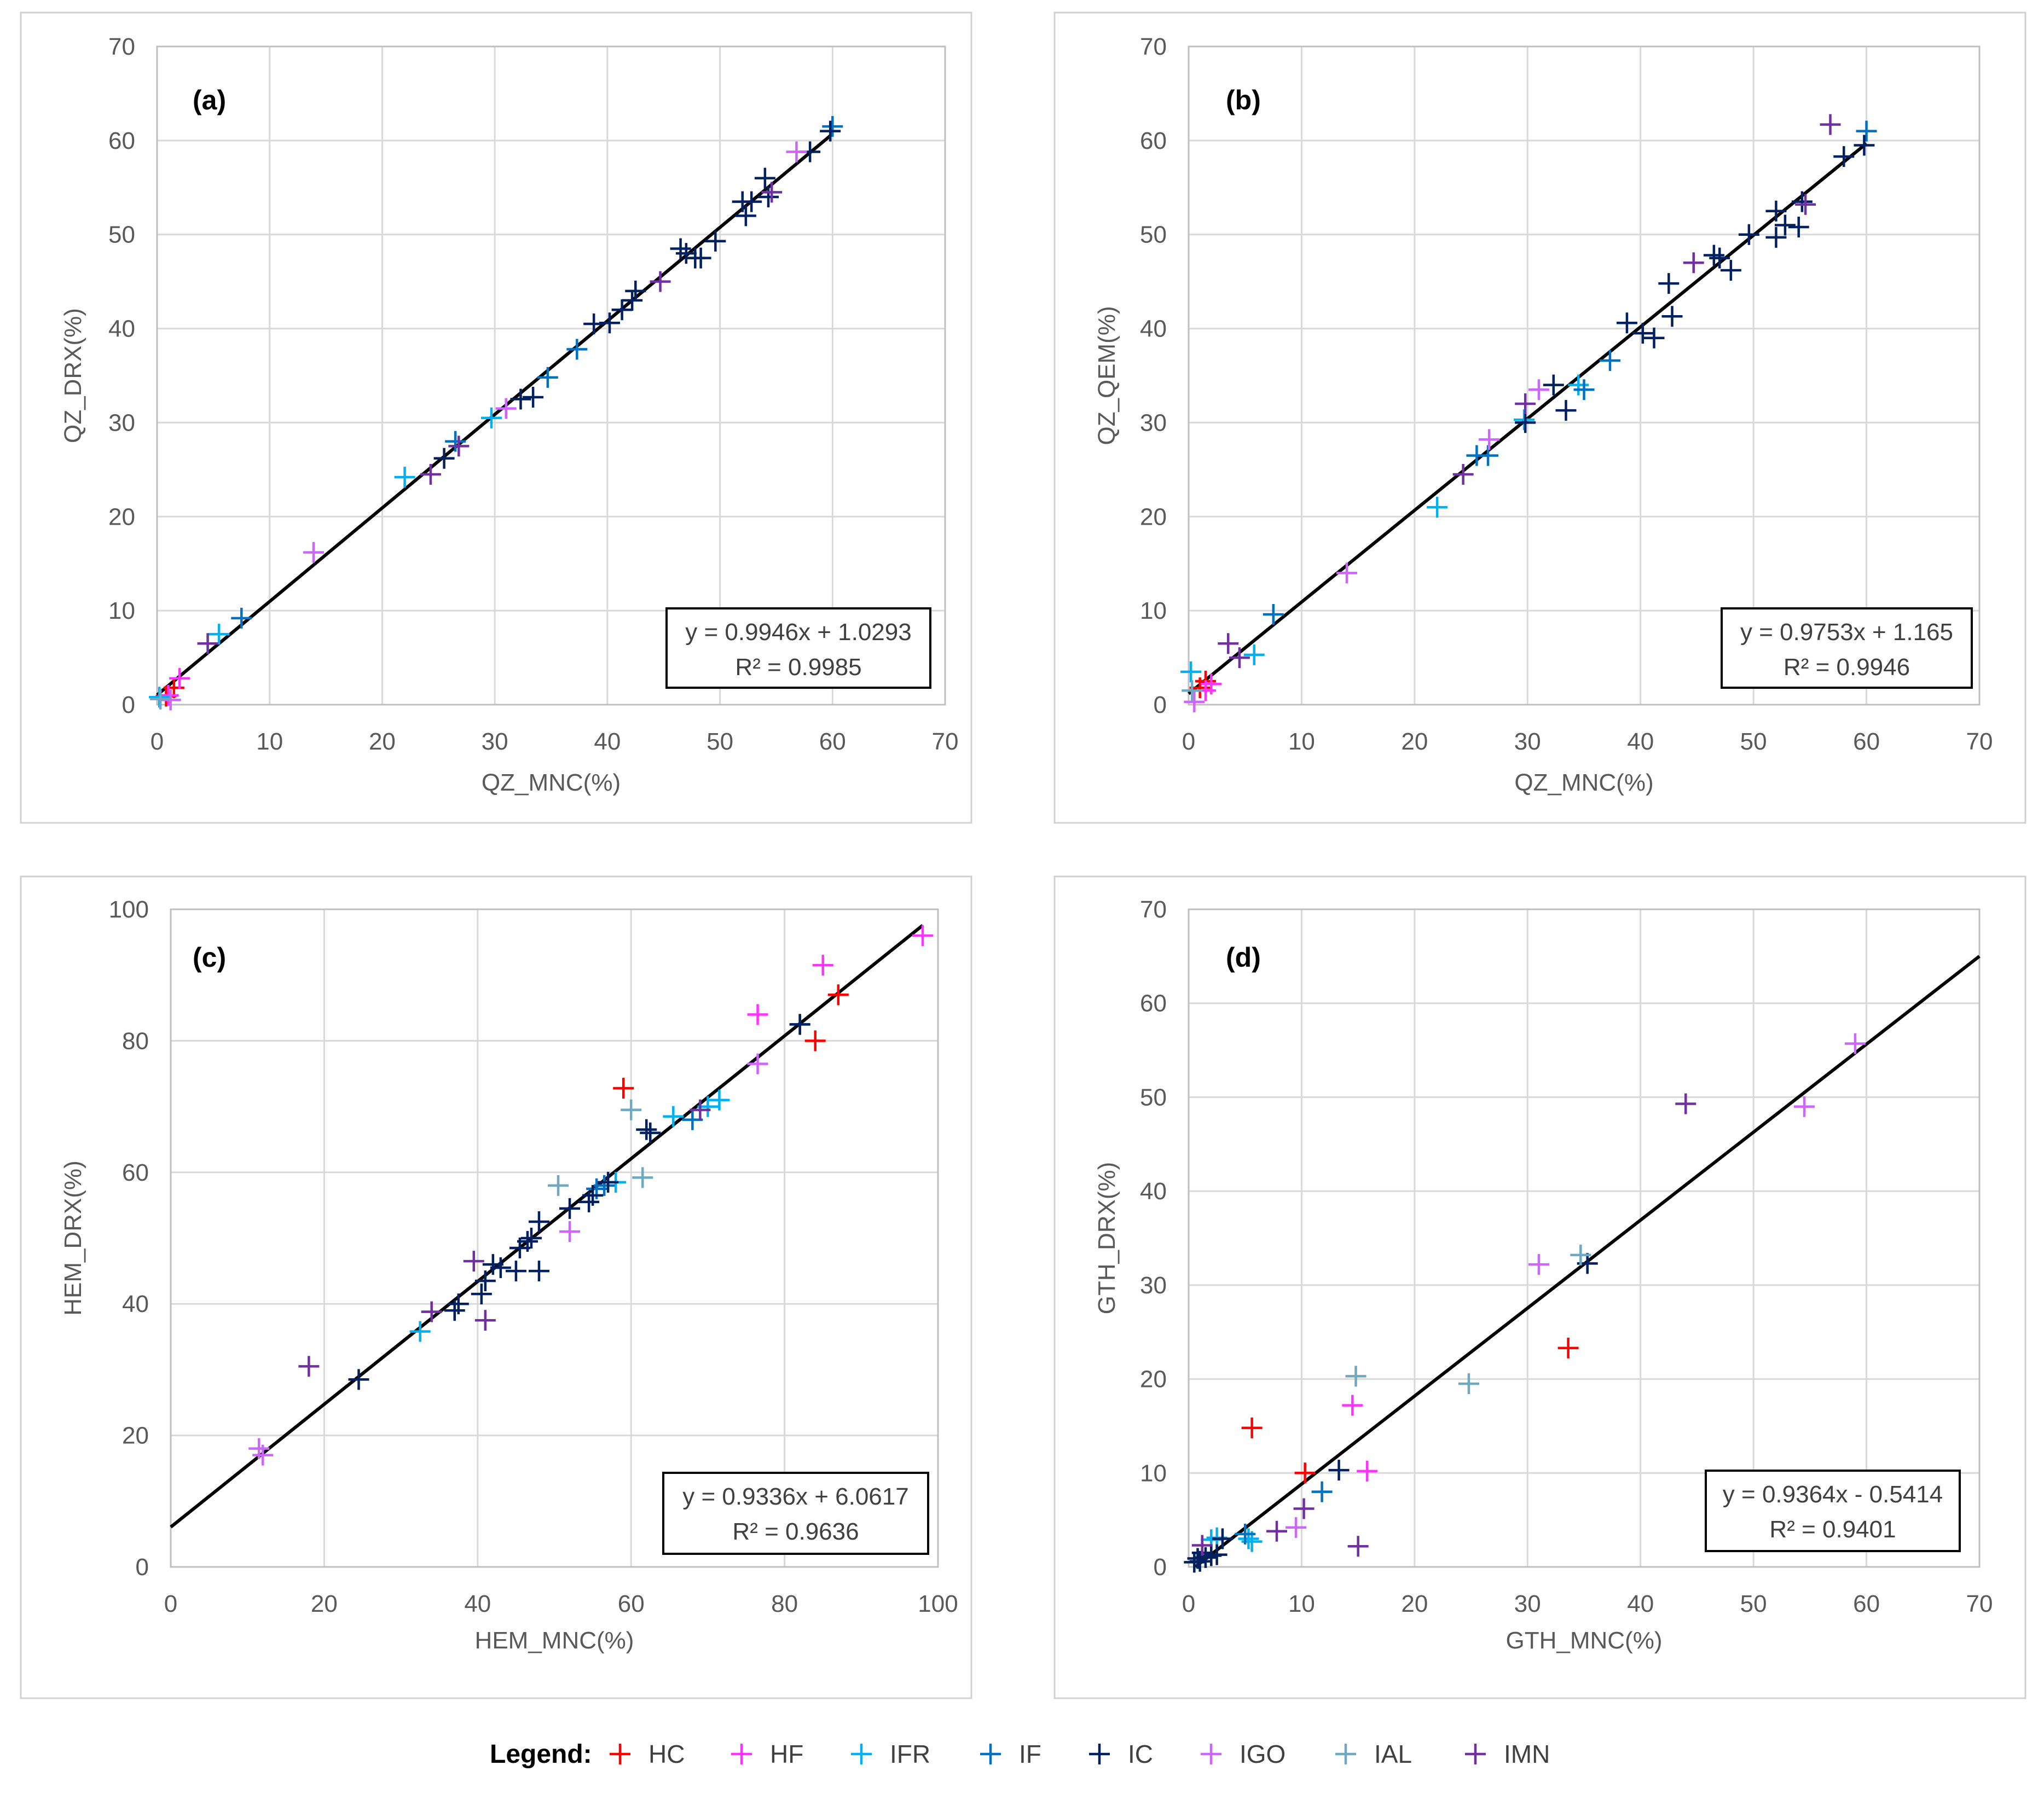  What do you see at coordinates (620, 1754) in the screenshot?
I see `legend-marker-hc` at bounding box center [620, 1754].